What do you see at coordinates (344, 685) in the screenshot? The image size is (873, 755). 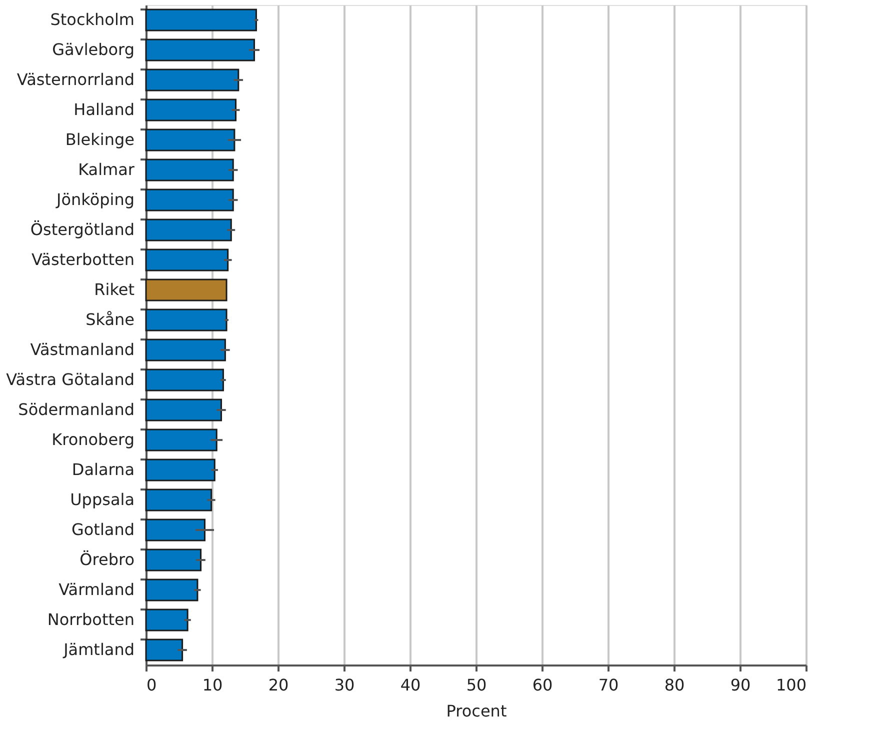 I see `x-tick-label: 30` at bounding box center [344, 685].